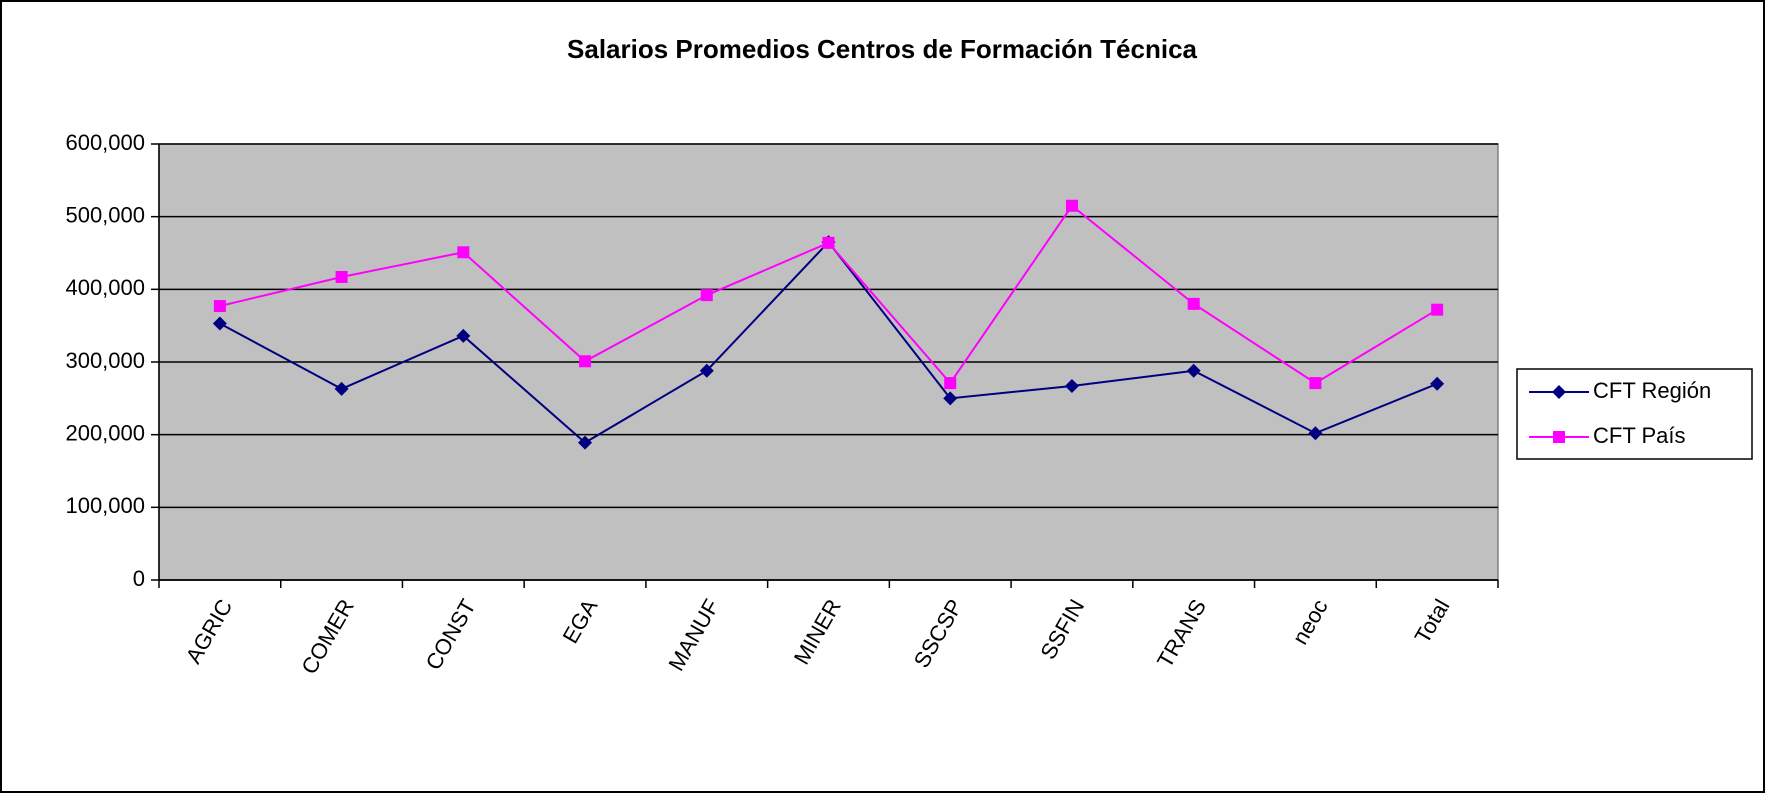 The width and height of the screenshot is (1765, 793). Describe the element at coordinates (105, 432) in the screenshot. I see `y-tick-label: 200,000` at that location.